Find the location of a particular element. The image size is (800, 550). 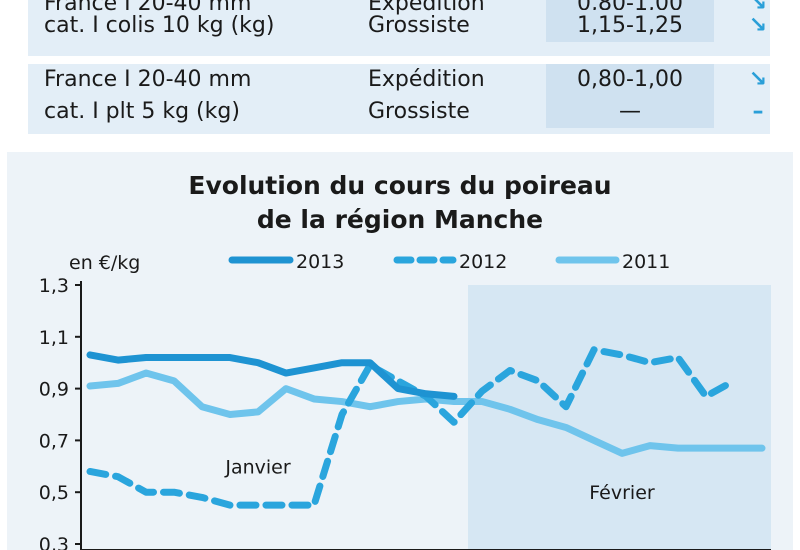

product-label: cat. I plt 5 kg (kg) is located at coordinates (142, 111).